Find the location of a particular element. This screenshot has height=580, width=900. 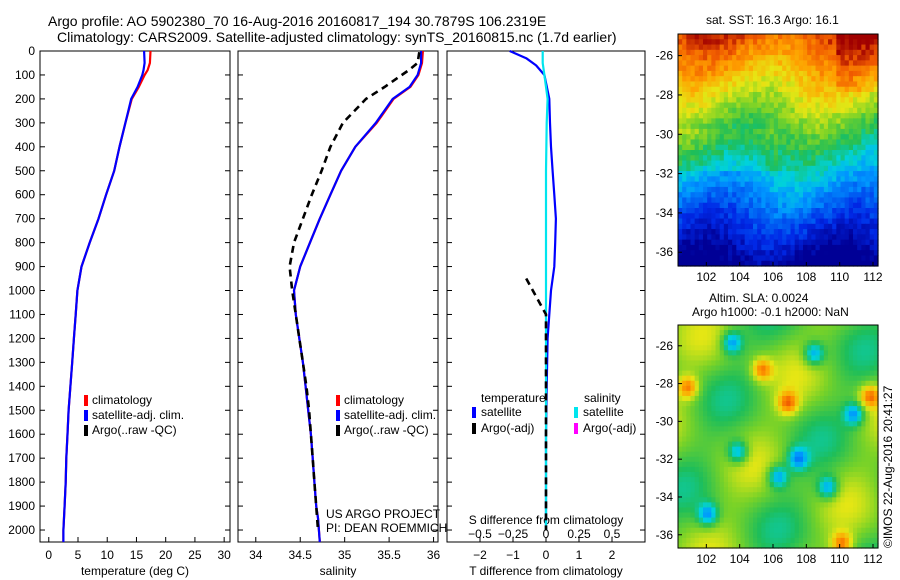

map-y-tick-label: -26 is located at coordinates (665, 346).